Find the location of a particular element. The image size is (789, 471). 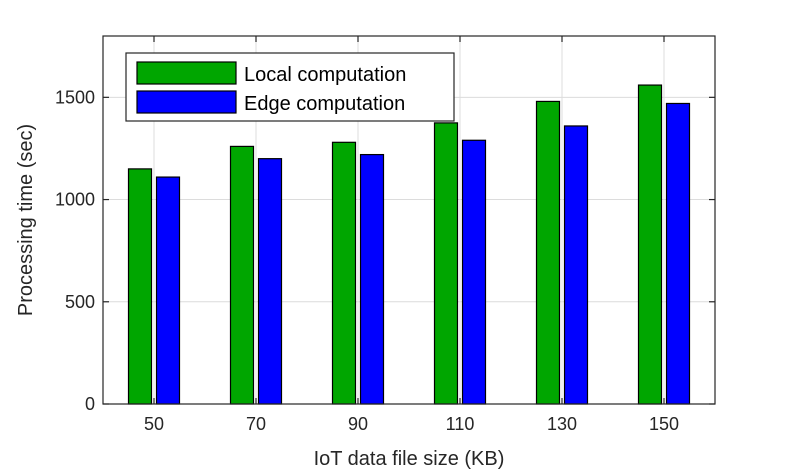

x-tick-label-110: 110 is located at coordinates (460, 424).